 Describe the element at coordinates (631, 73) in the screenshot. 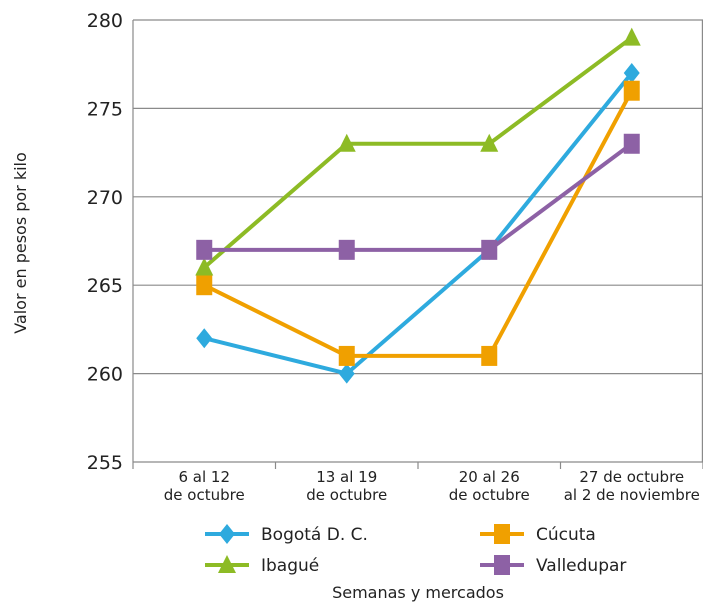

I see `data-point-s0-p3` at that location.